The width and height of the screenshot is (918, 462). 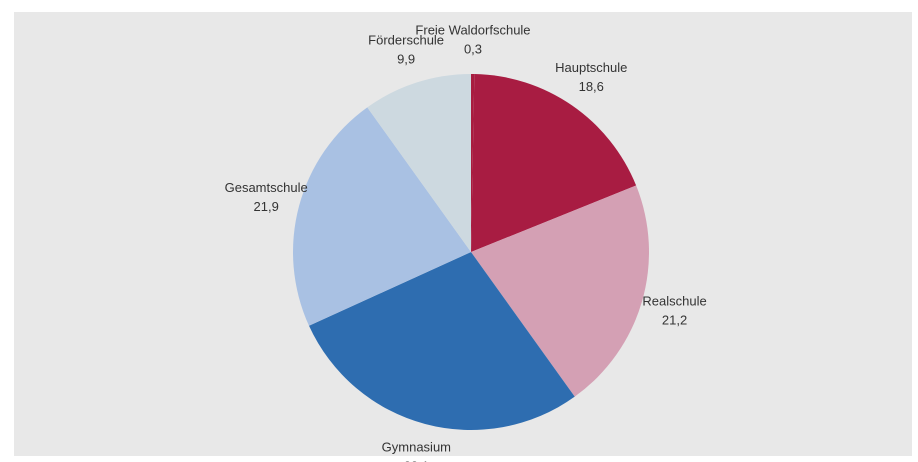 I want to click on slice-label: Gesamtschule, so click(x=266, y=187).